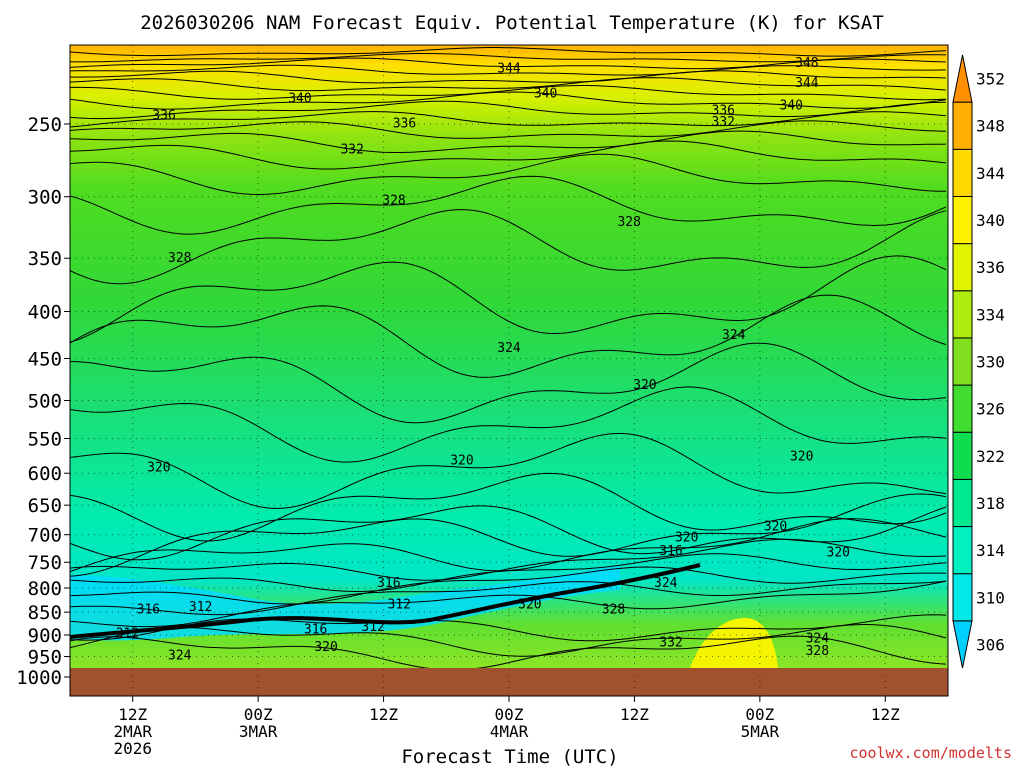 The height and width of the screenshot is (768, 1024). I want to click on y-tick-label: 500, so click(45, 402).